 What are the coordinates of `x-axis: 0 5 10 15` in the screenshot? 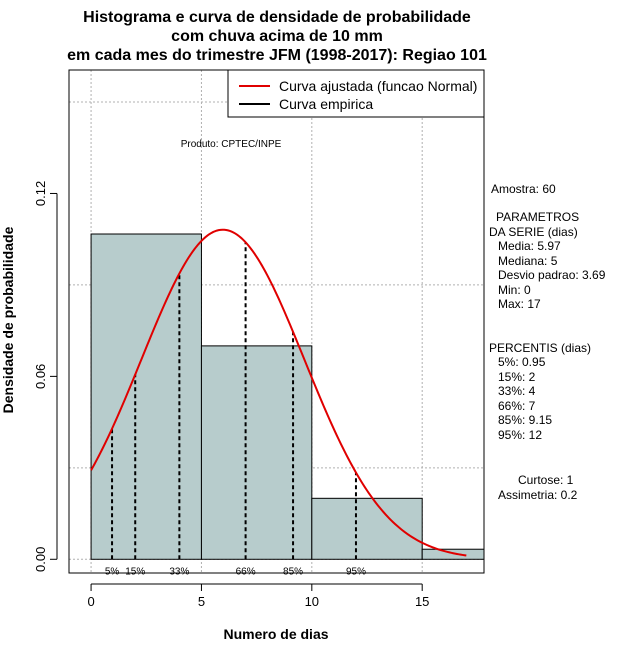 It's located at (258, 596).